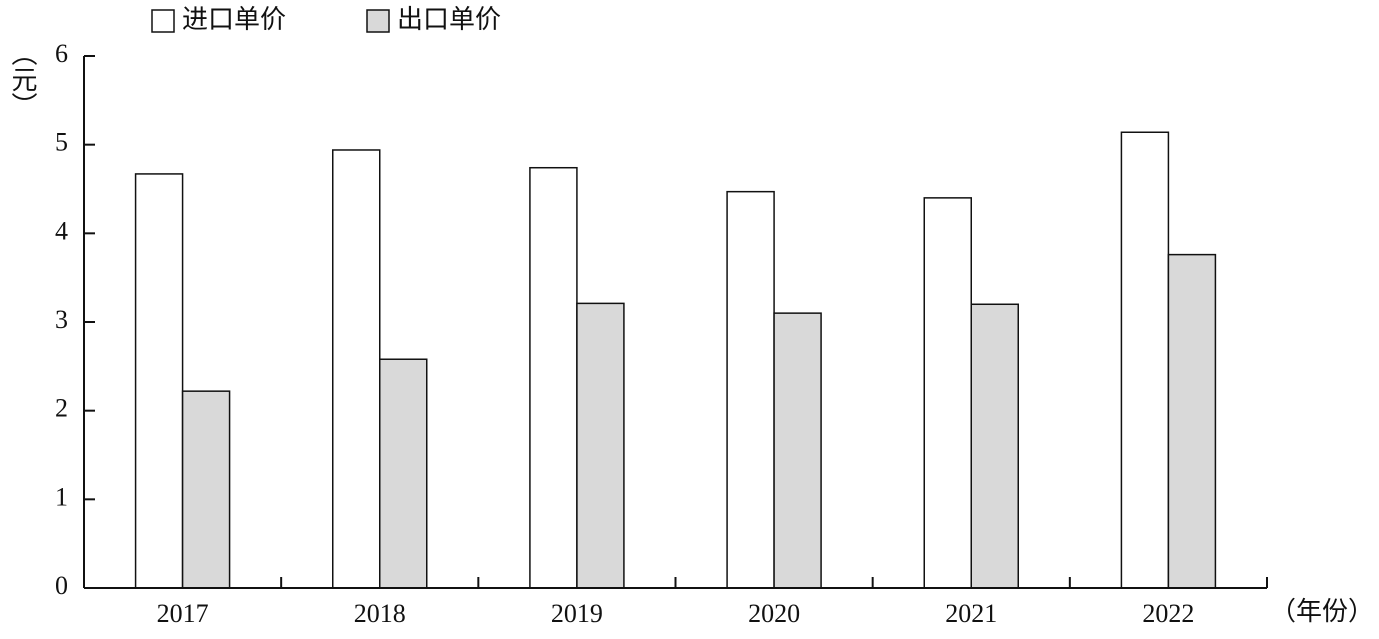 This screenshot has width=1379, height=639. I want to click on x-tick-label: 2022, so click(1168, 613).